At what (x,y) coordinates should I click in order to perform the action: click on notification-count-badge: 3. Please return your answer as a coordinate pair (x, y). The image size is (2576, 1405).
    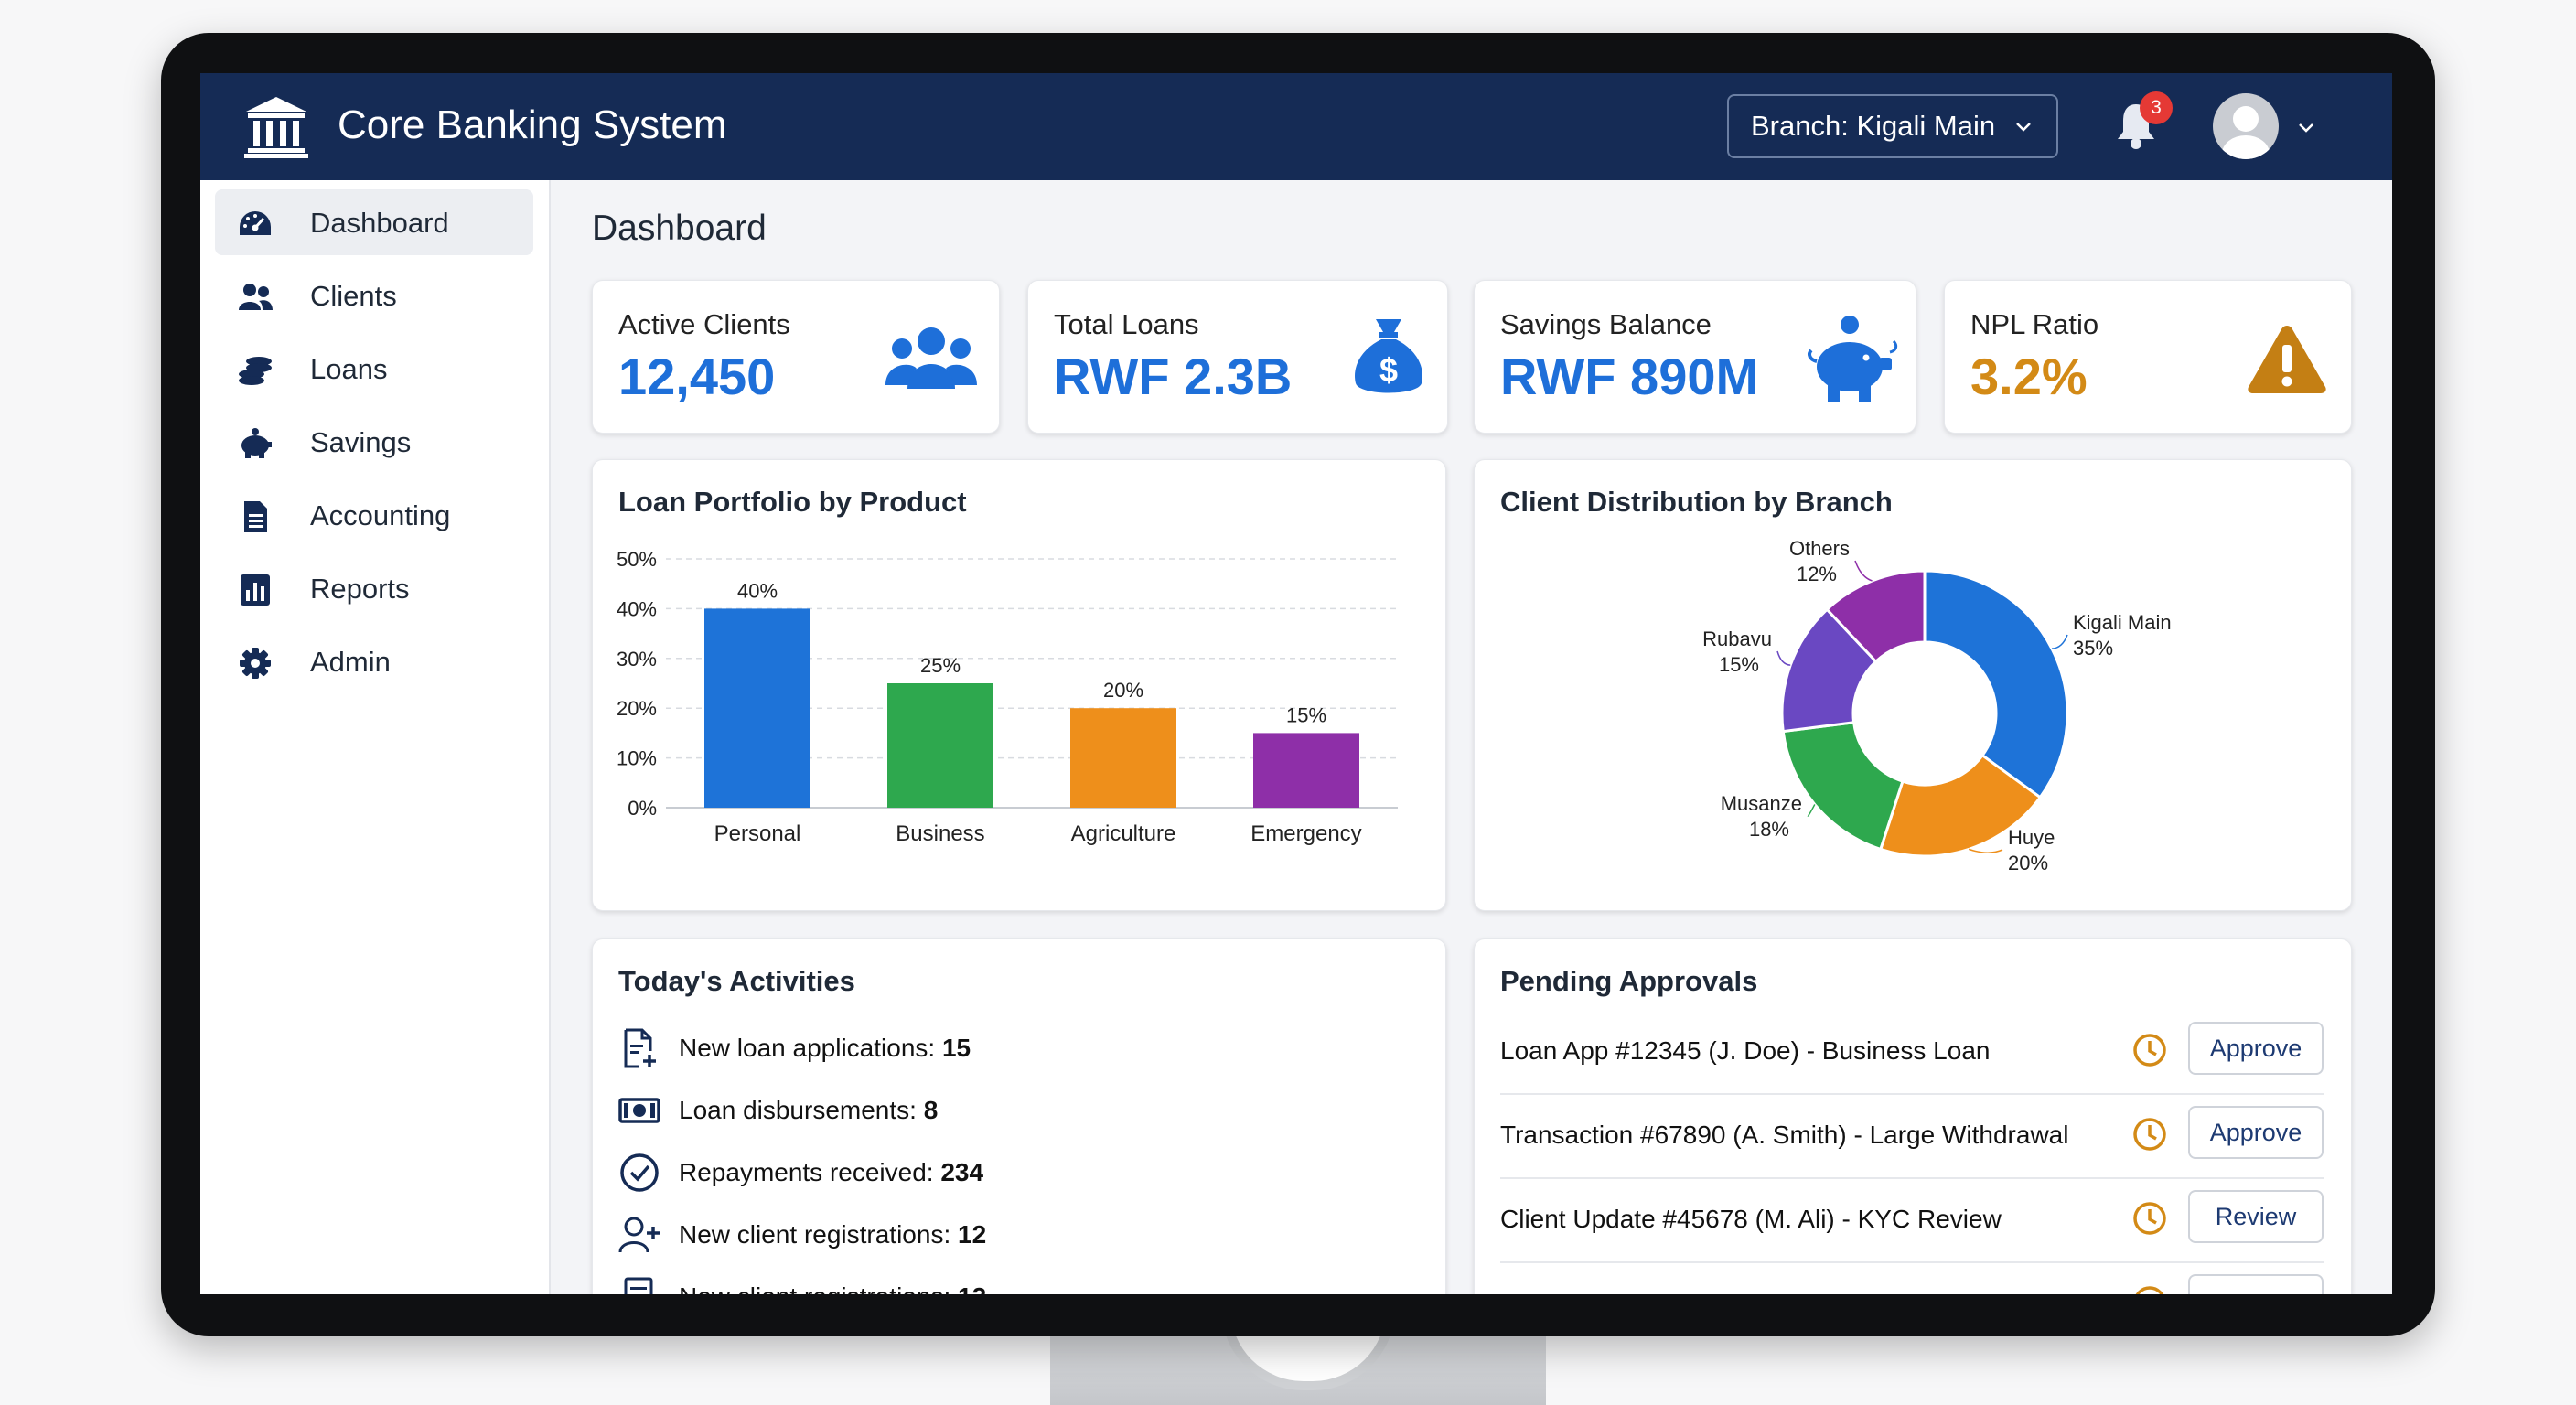
    Looking at the image, I should click on (2157, 107).